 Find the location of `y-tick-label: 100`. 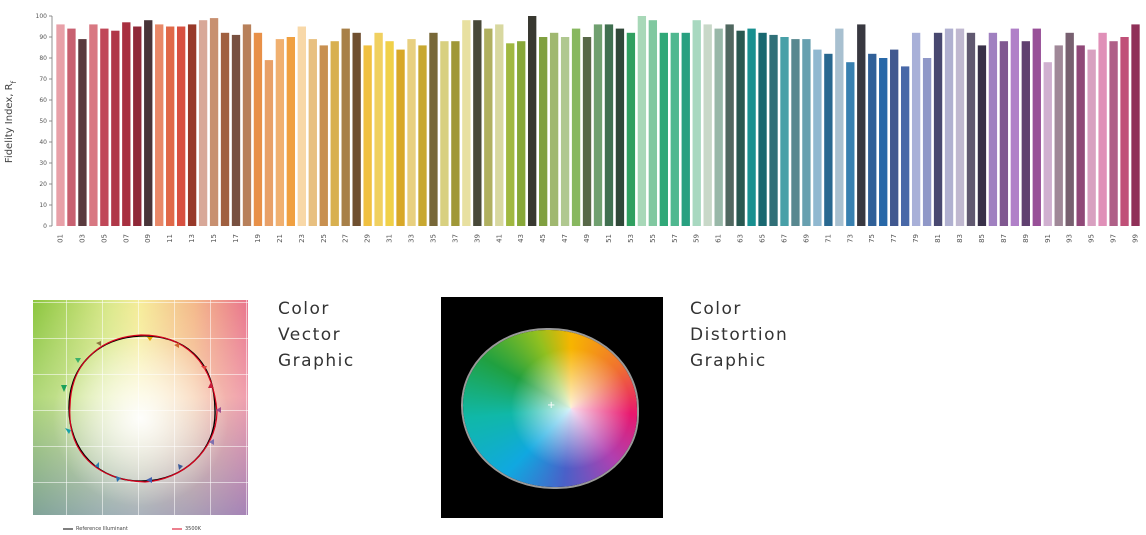

y-tick-label: 100 is located at coordinates (42, 16).